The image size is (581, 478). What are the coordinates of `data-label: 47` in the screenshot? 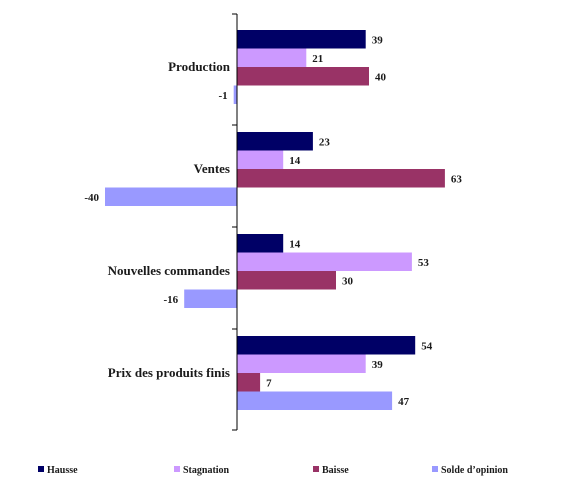 It's located at (404, 402).